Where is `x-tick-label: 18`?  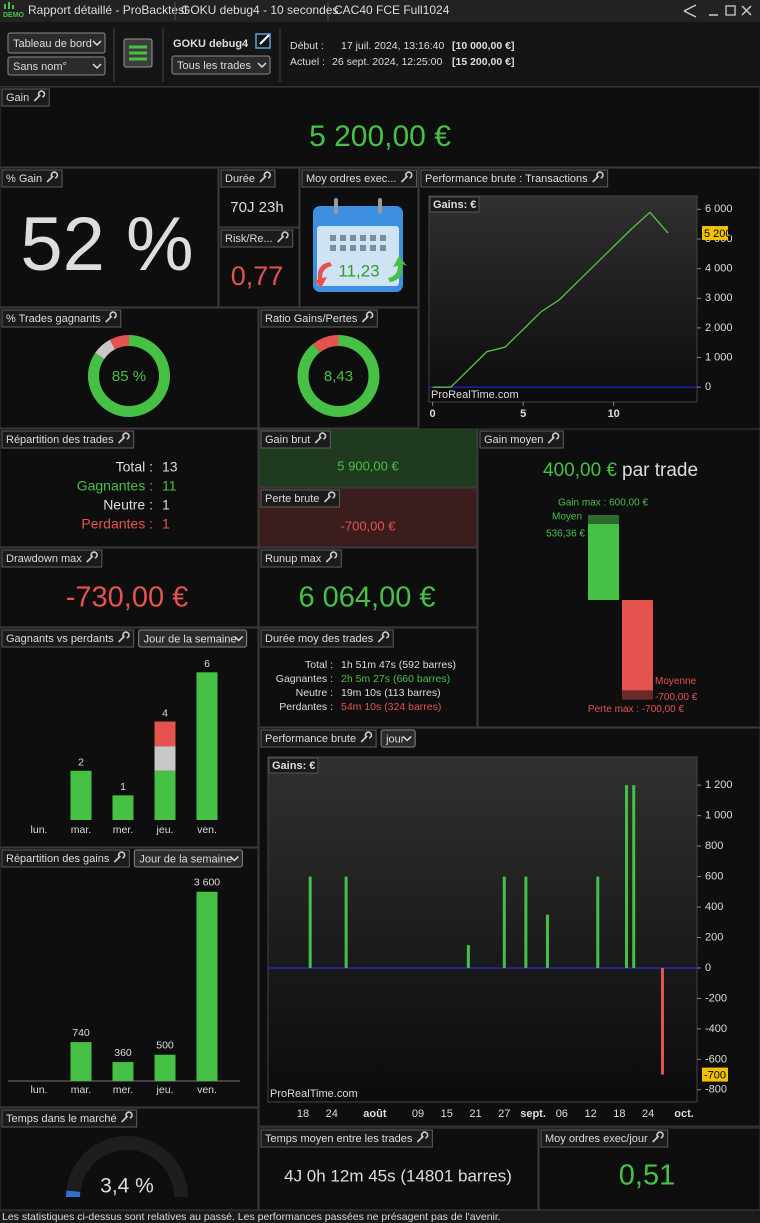 x-tick-label: 18 is located at coordinates (619, 1114).